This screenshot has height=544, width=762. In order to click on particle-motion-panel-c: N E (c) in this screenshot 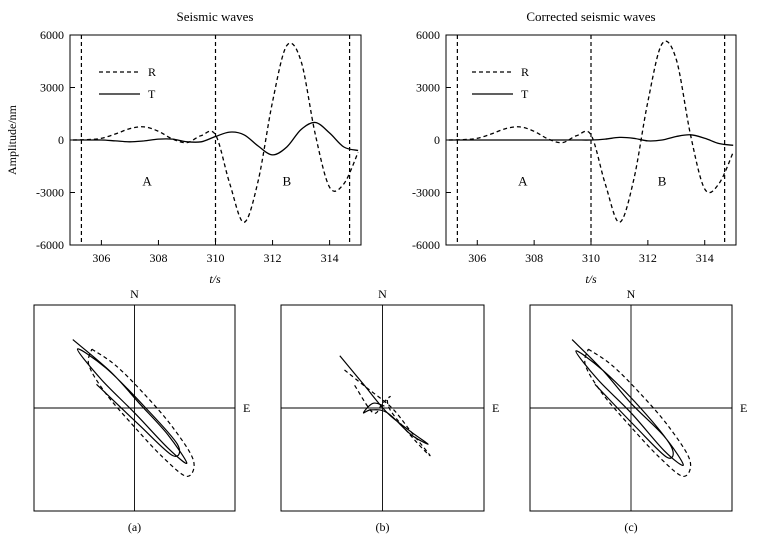, I will do `click(638, 410)`.